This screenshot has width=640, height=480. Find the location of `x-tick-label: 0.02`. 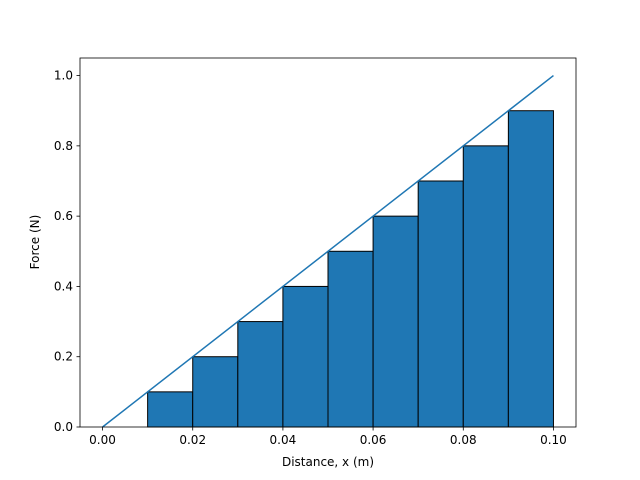

x-tick-label: 0.02 is located at coordinates (192, 440).